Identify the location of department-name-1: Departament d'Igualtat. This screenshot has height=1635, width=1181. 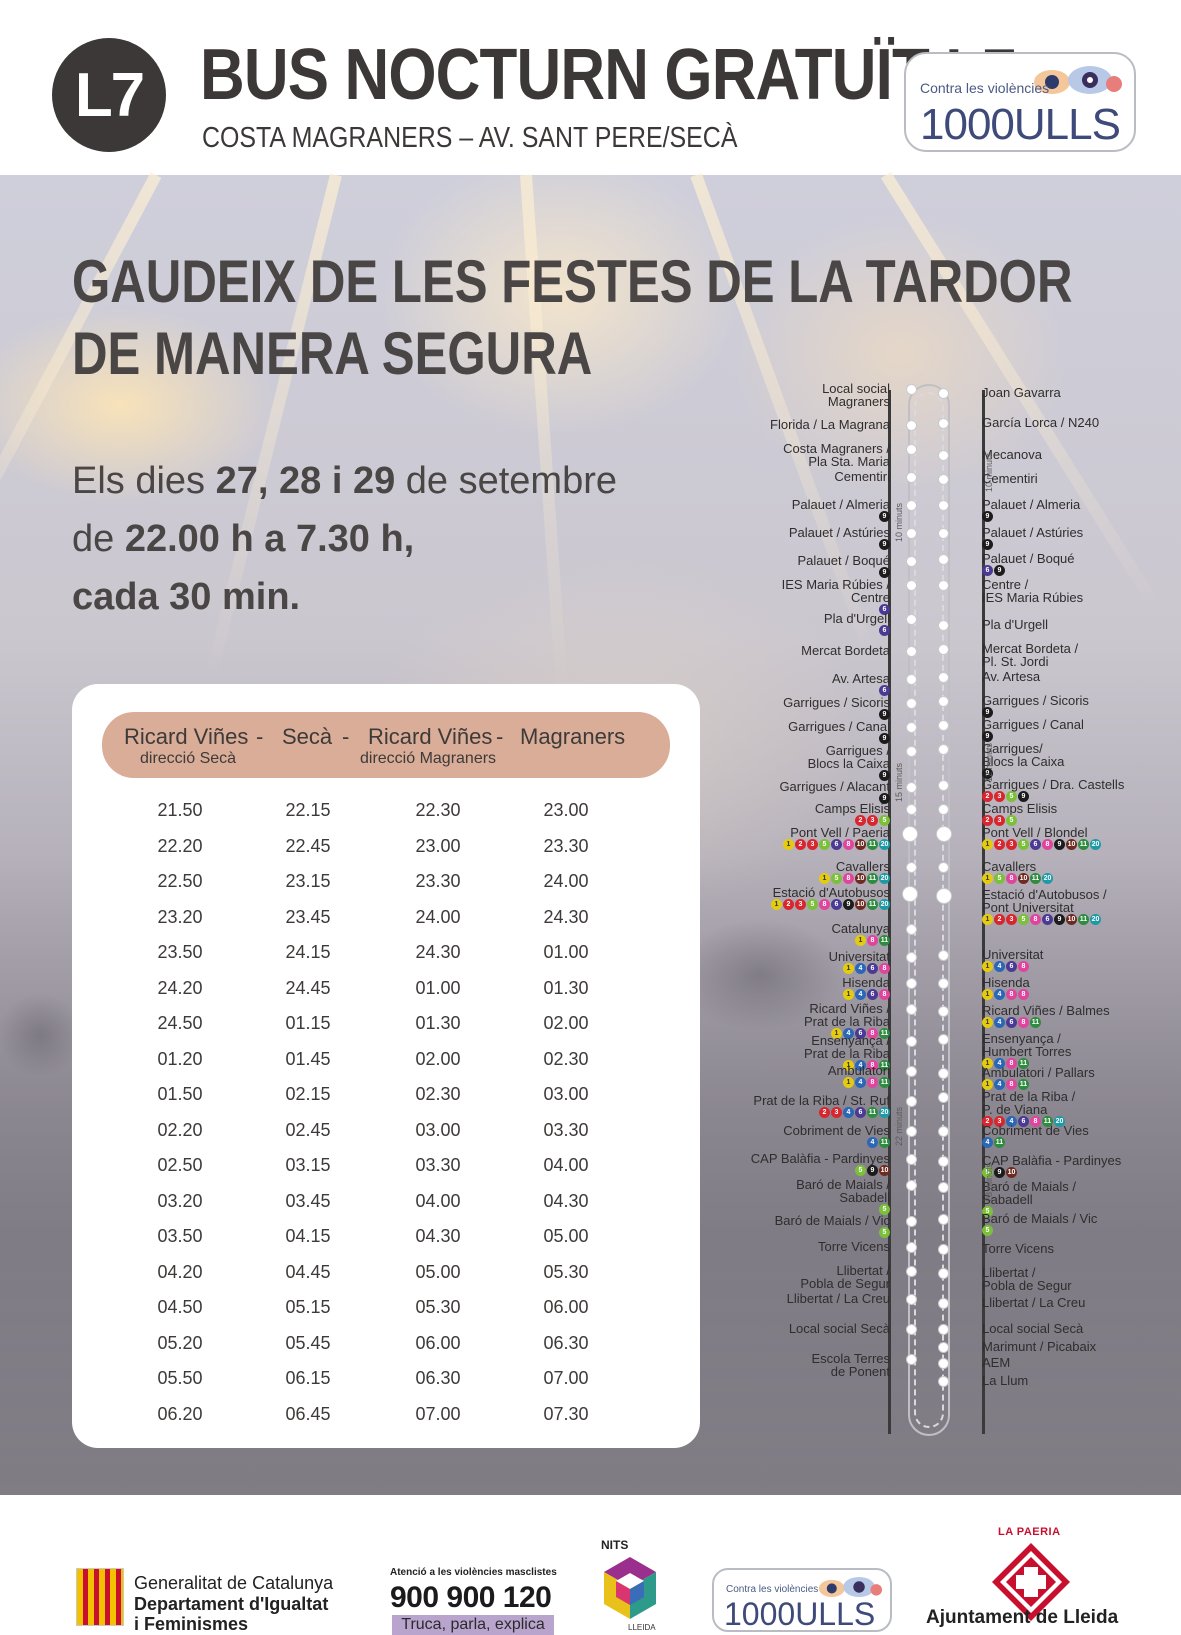
(231, 1604).